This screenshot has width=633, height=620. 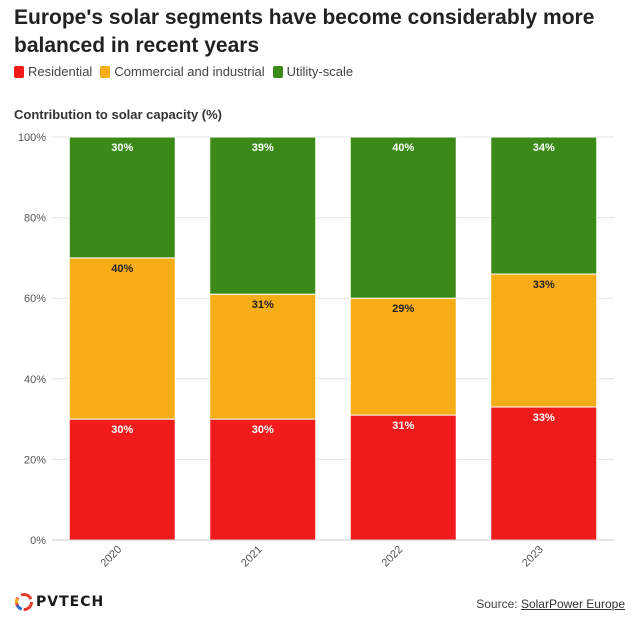 What do you see at coordinates (403, 309) in the screenshot?
I see `data-label: 29%` at bounding box center [403, 309].